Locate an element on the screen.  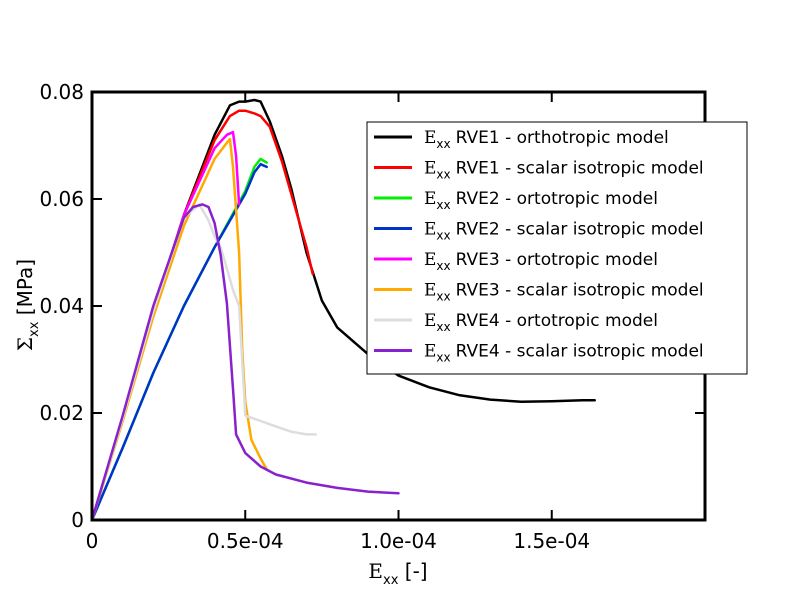
y-tick-label: 0.08 is located at coordinates (61, 92).